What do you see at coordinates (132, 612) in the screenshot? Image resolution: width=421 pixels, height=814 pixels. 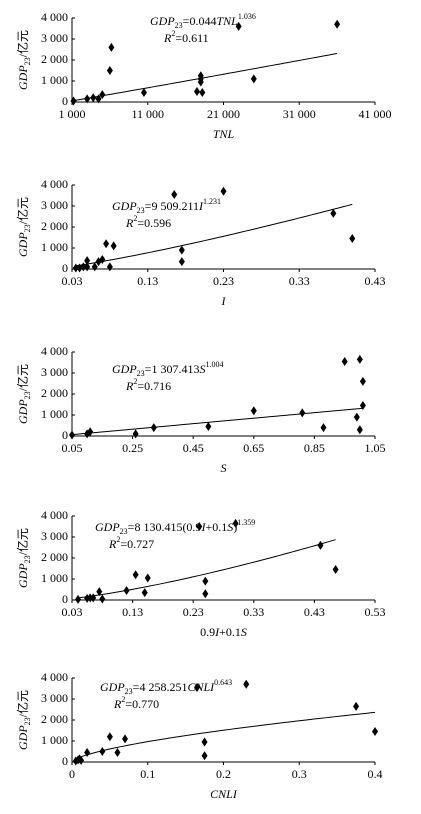 I see `x-tick-label: 0.13` at bounding box center [132, 612].